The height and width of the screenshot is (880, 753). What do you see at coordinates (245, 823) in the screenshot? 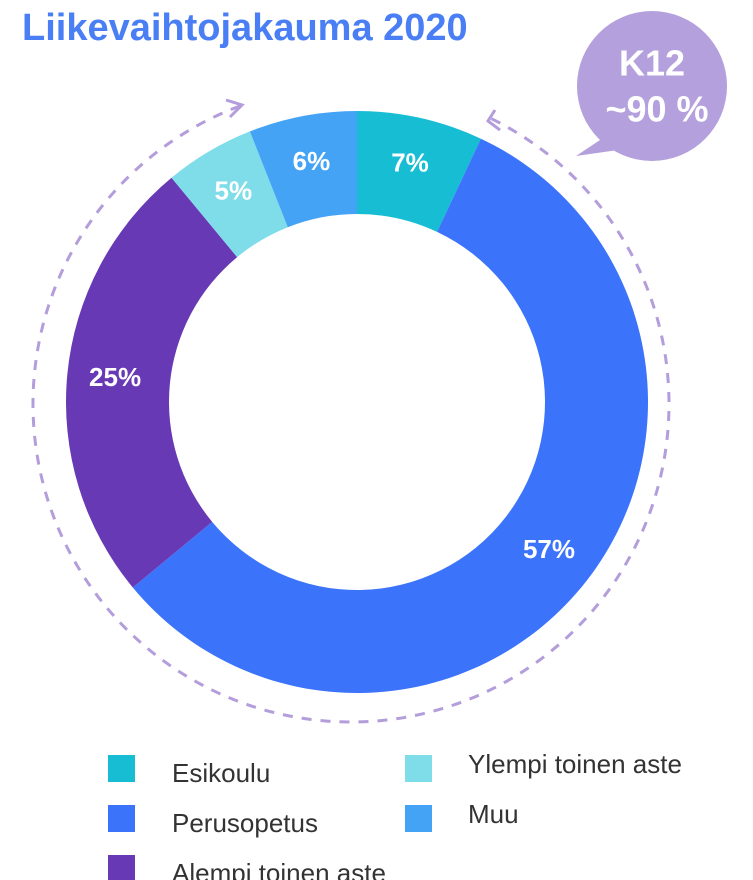
I see `legend-label: Perusopetus` at bounding box center [245, 823].